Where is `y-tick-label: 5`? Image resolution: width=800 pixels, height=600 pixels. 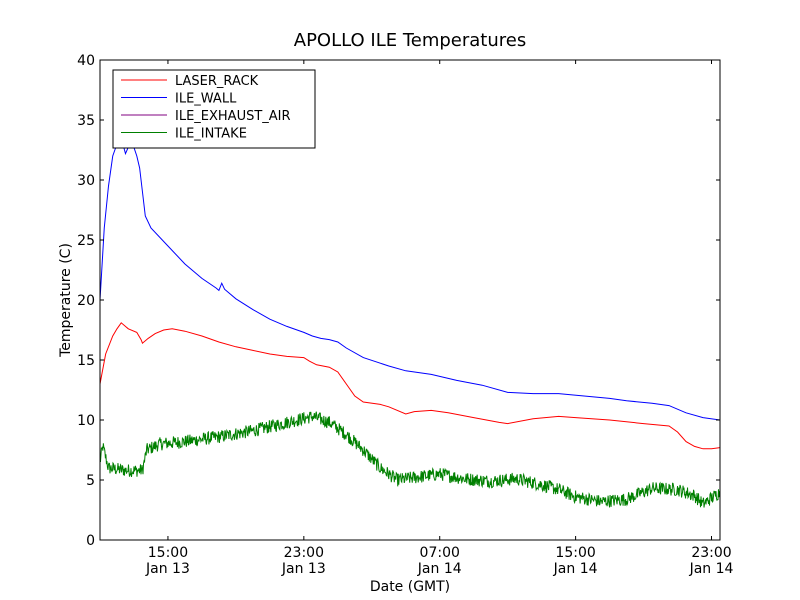 y-tick-label: 5 is located at coordinates (90, 481).